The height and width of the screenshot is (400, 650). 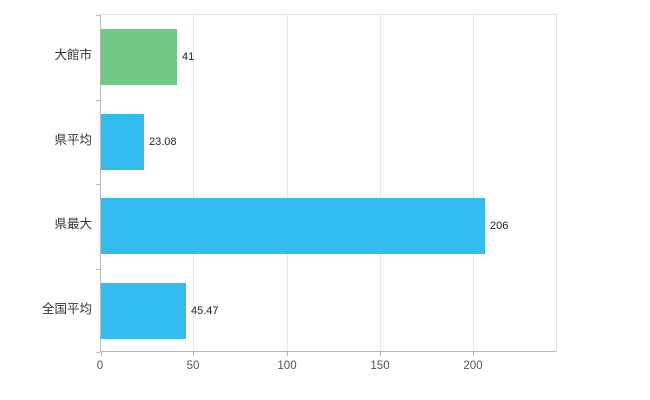 I want to click on value-label: 23.08, so click(x=163, y=141).